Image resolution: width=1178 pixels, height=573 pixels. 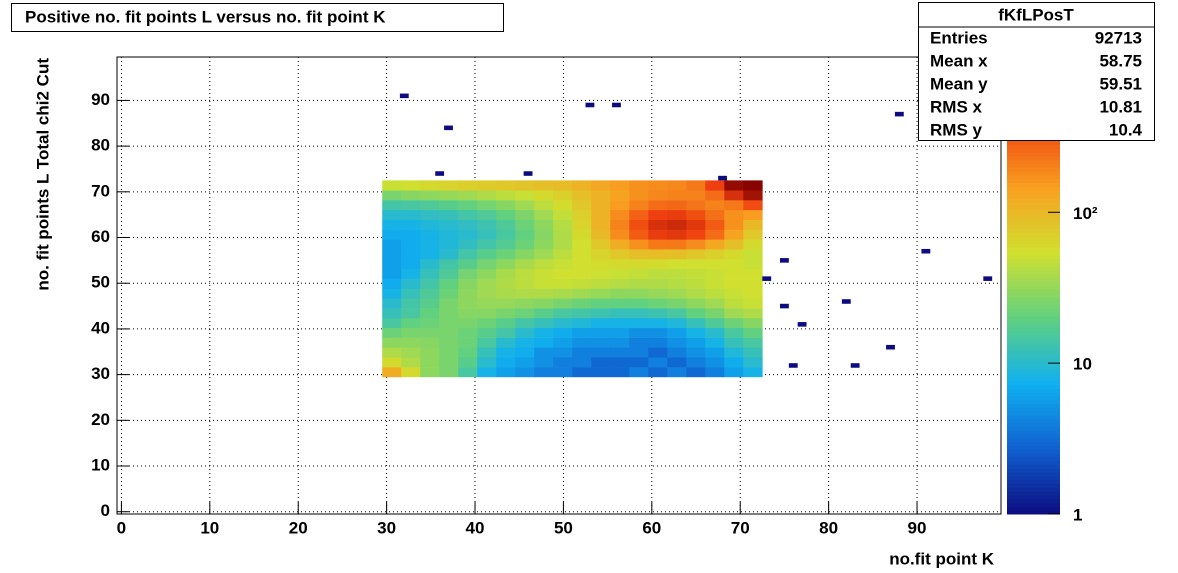 What do you see at coordinates (1036, 71) in the screenshot?
I see `stats-box` at bounding box center [1036, 71].